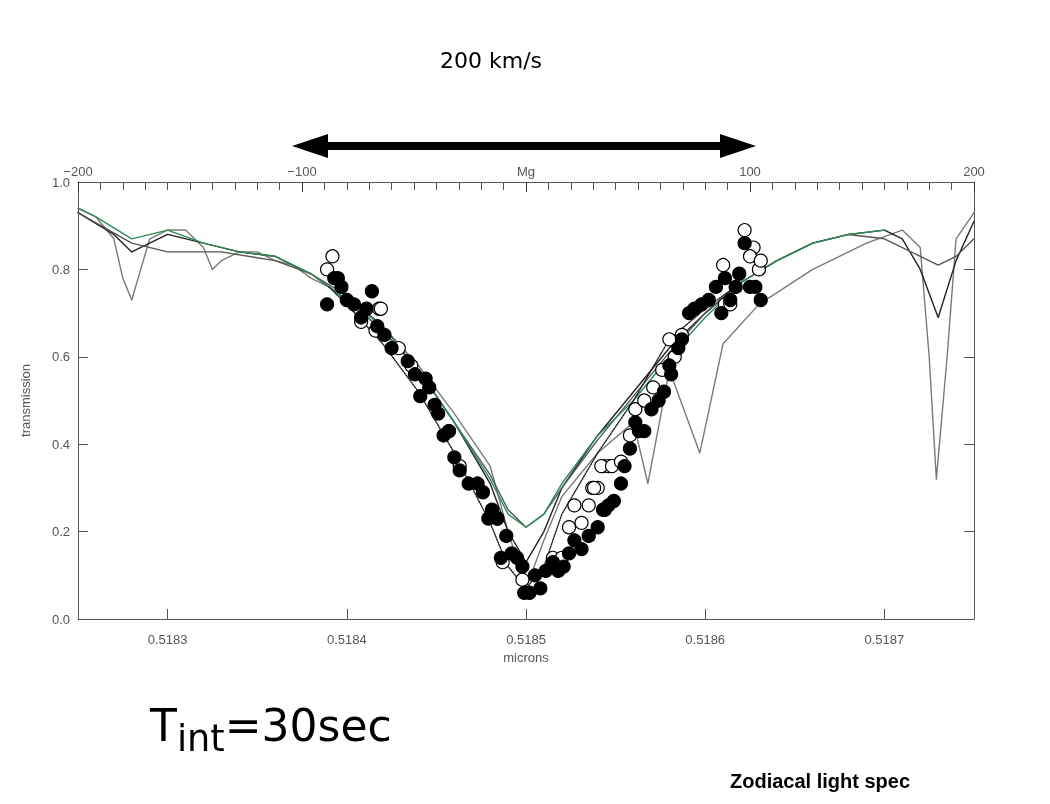 The width and height of the screenshot is (1050, 804). What do you see at coordinates (302, 171) in the screenshot?
I see `x2-tick-label: −100` at bounding box center [302, 171].